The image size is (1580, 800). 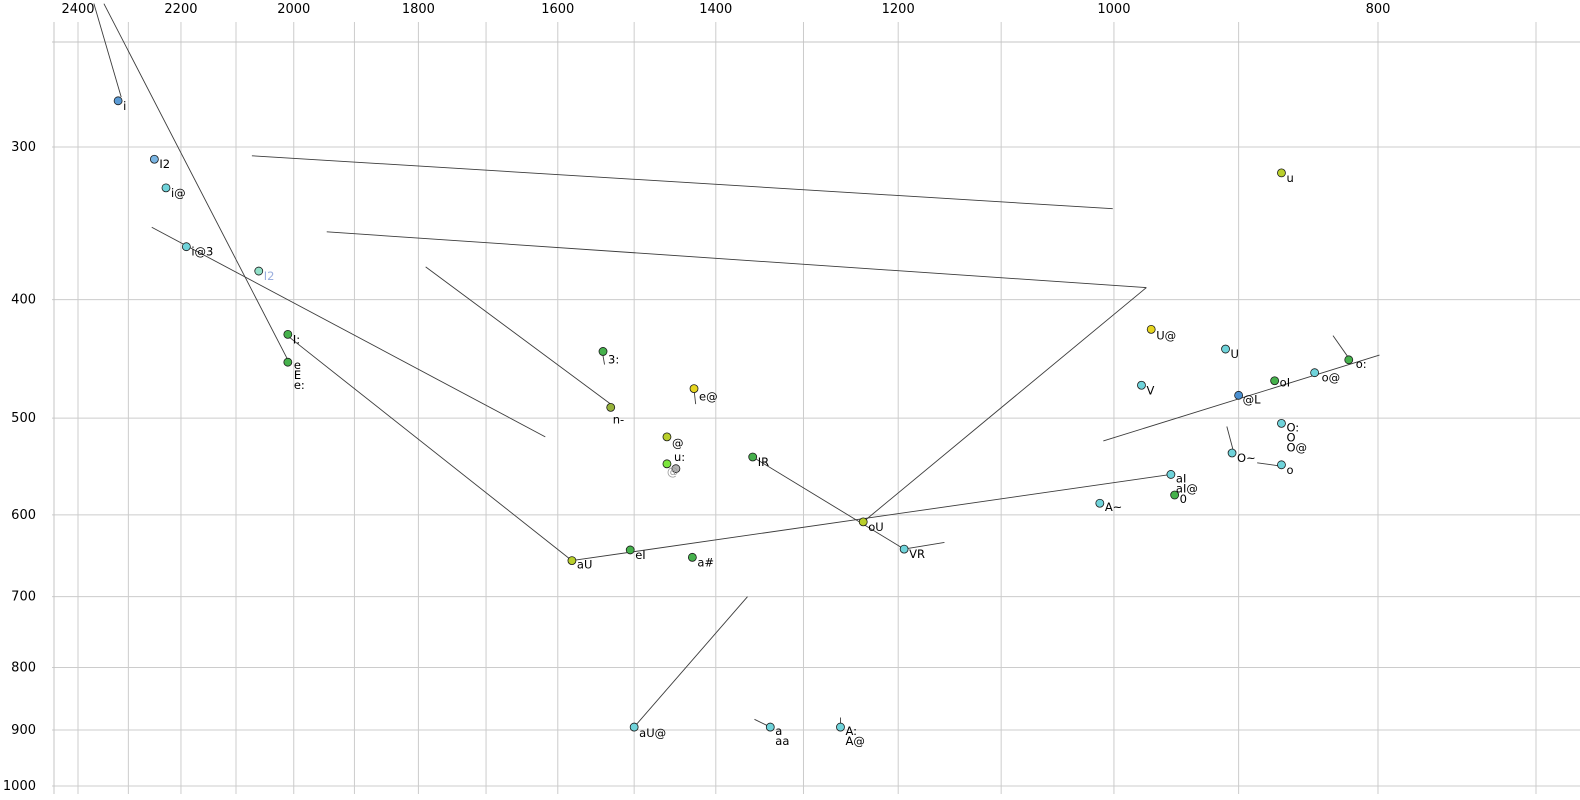 I want to click on vowel-label: aU, so click(x=584, y=565).